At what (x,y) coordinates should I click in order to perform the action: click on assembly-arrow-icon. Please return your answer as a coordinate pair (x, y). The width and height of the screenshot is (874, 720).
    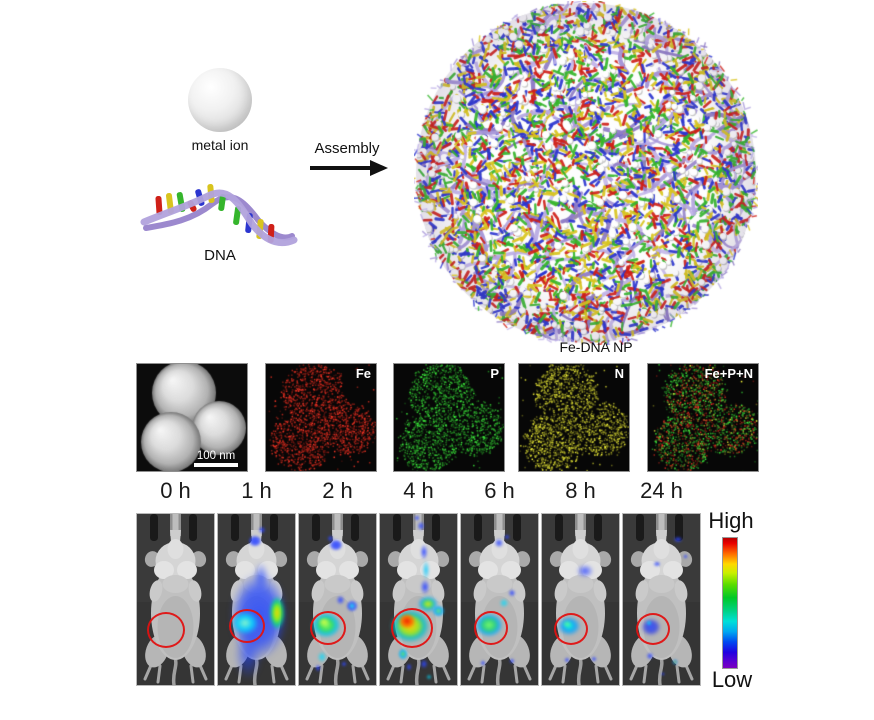
    Looking at the image, I should click on (349, 168).